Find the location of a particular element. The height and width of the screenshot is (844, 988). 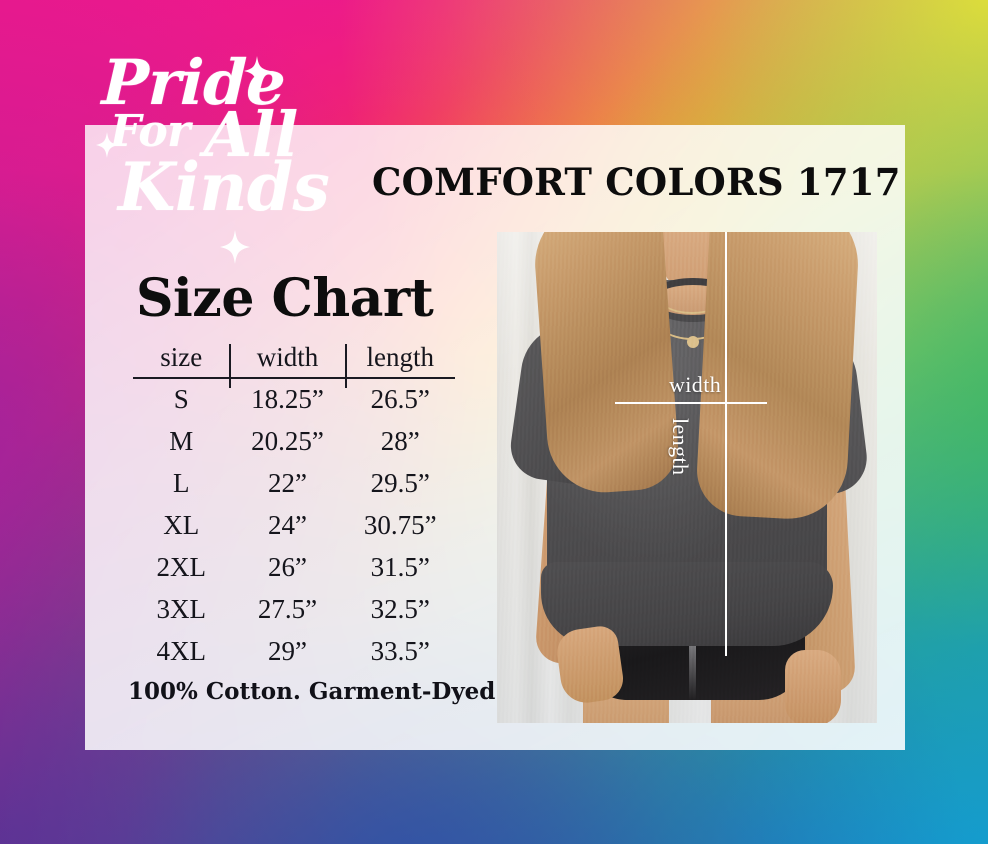

model-hand-right is located at coordinates (813, 686).